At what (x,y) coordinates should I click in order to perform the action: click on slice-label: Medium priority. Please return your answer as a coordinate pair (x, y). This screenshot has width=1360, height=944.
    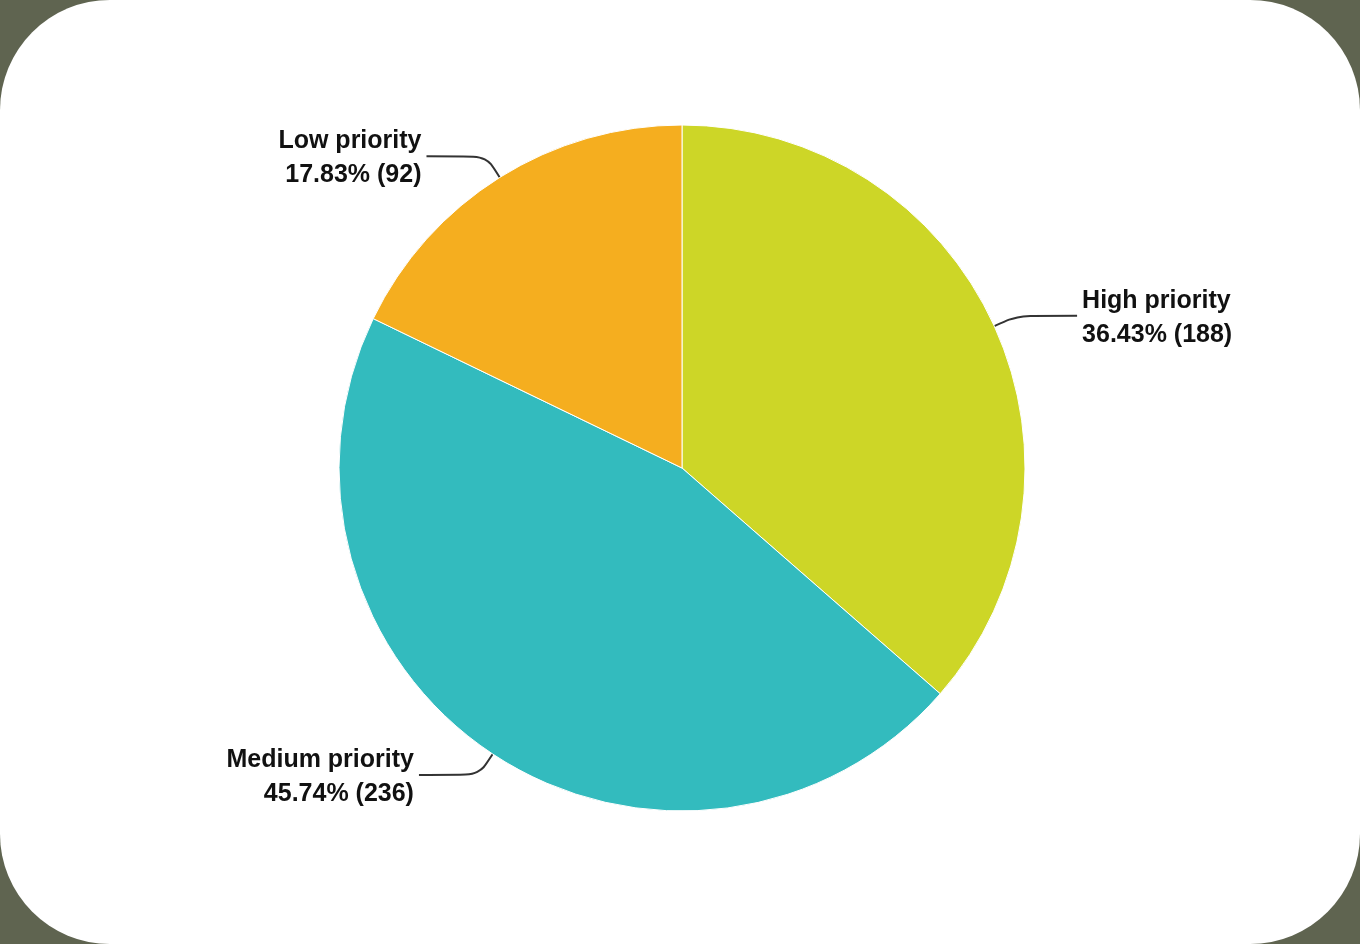
    Looking at the image, I should click on (320, 757).